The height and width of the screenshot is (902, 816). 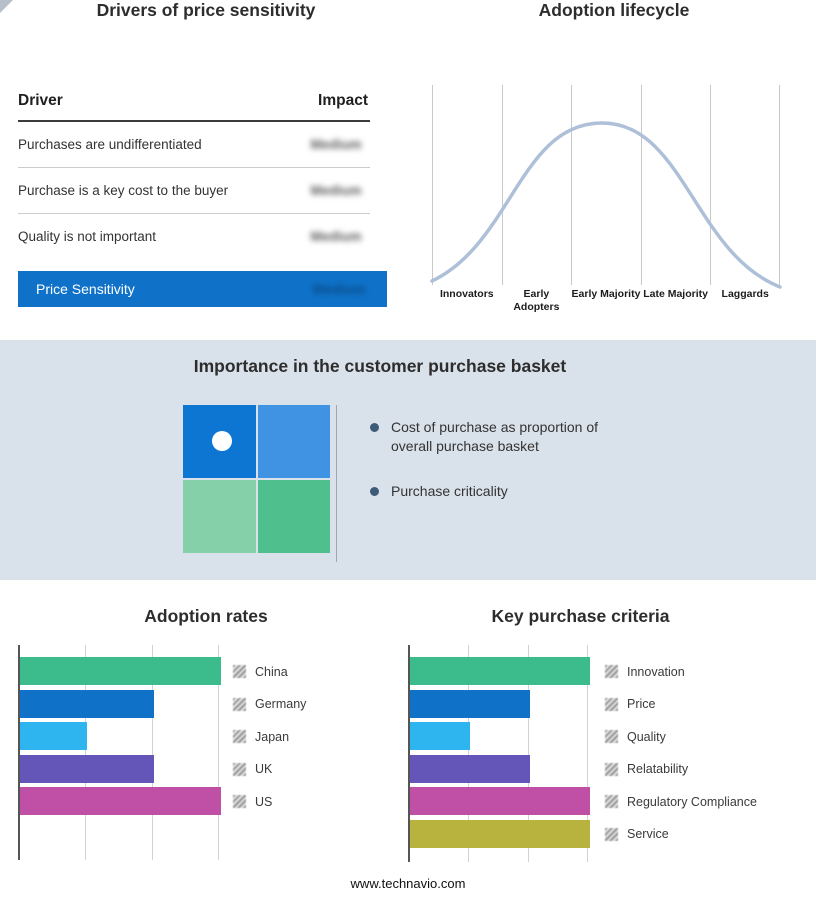 What do you see at coordinates (87, 236) in the screenshot?
I see `driver-text: Quality is not important` at bounding box center [87, 236].